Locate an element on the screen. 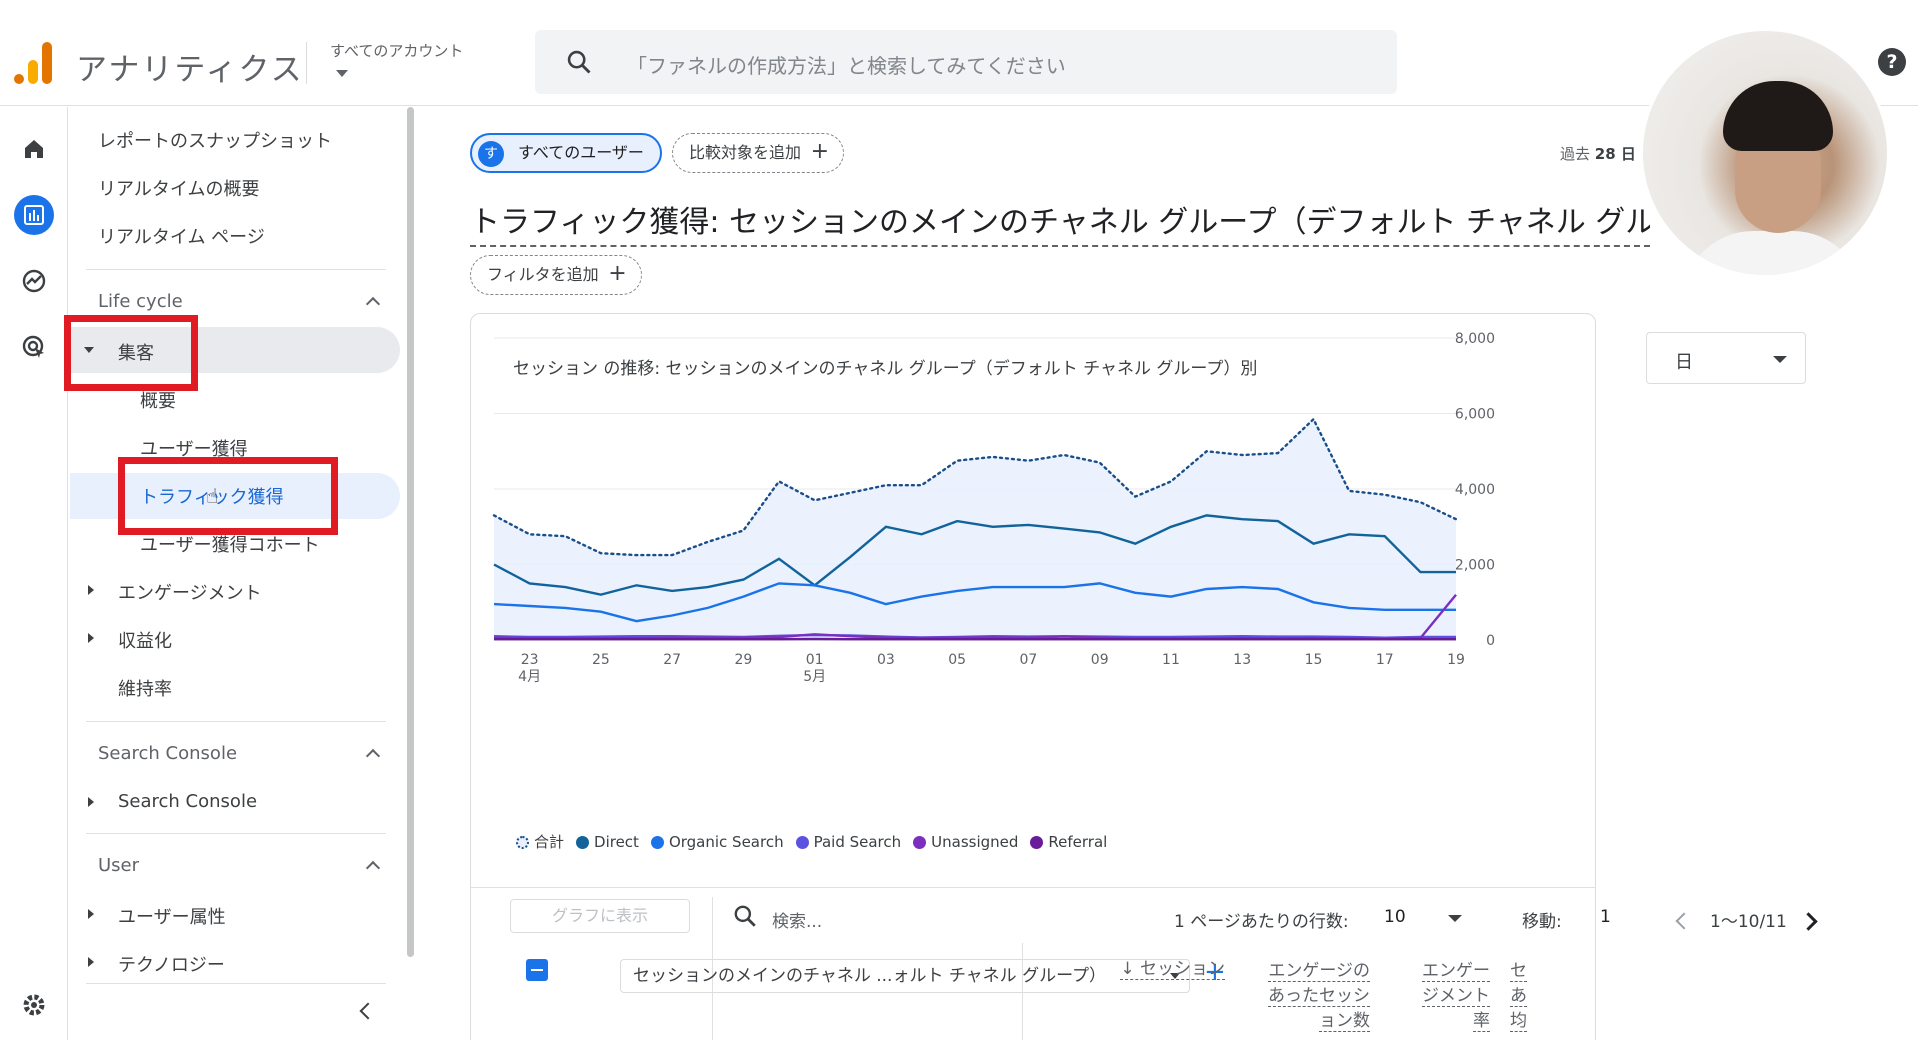 This screenshot has width=1918, height=1040. section-search-console: Search Console is located at coordinates (168, 753).